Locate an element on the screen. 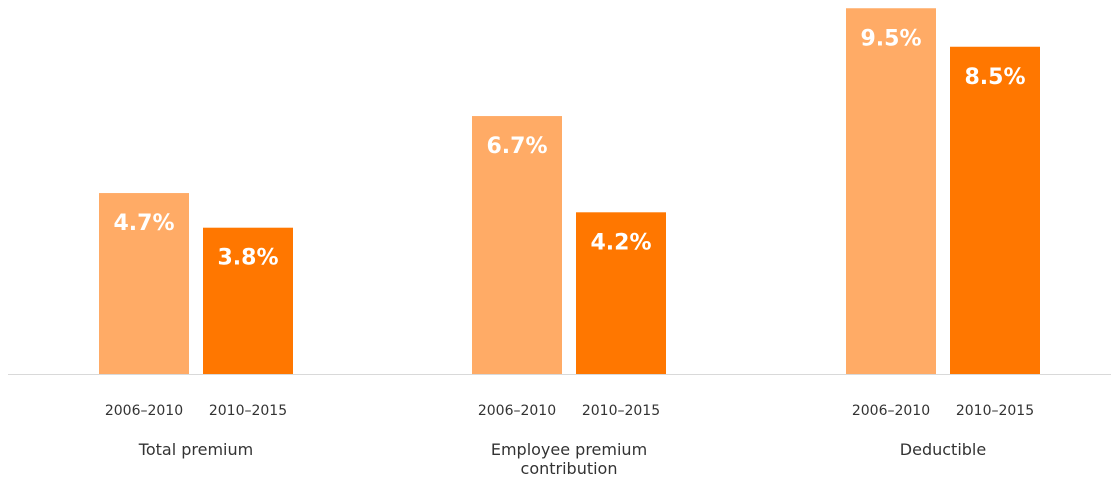 This screenshot has height=480, width=1119. data-label: 9.5% is located at coordinates (890, 38).